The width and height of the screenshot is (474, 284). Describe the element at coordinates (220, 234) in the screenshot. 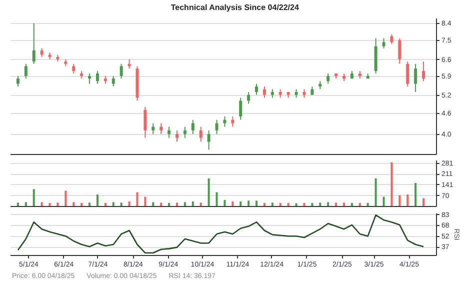

I see `line-series` at that location.